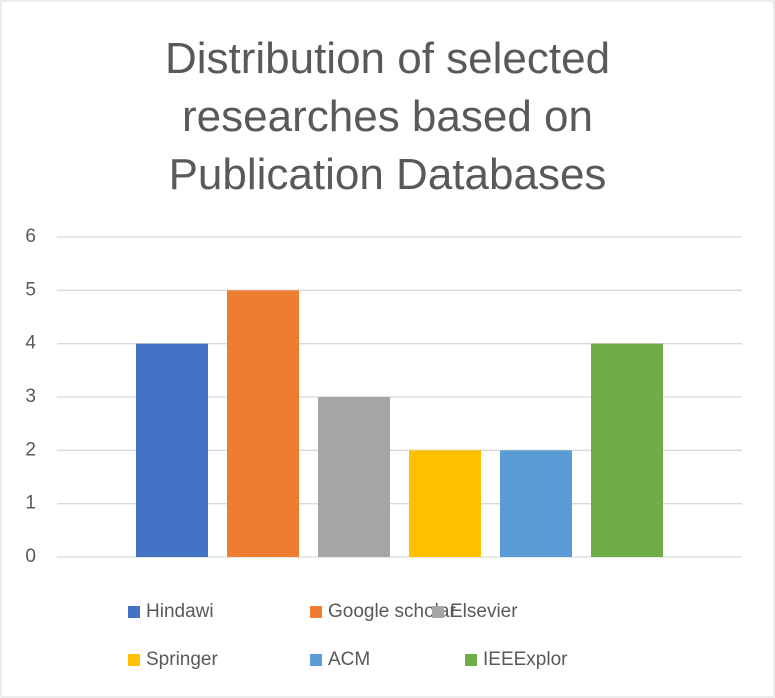 The width and height of the screenshot is (775, 698). I want to click on y-tick-label: 3, so click(30, 396).